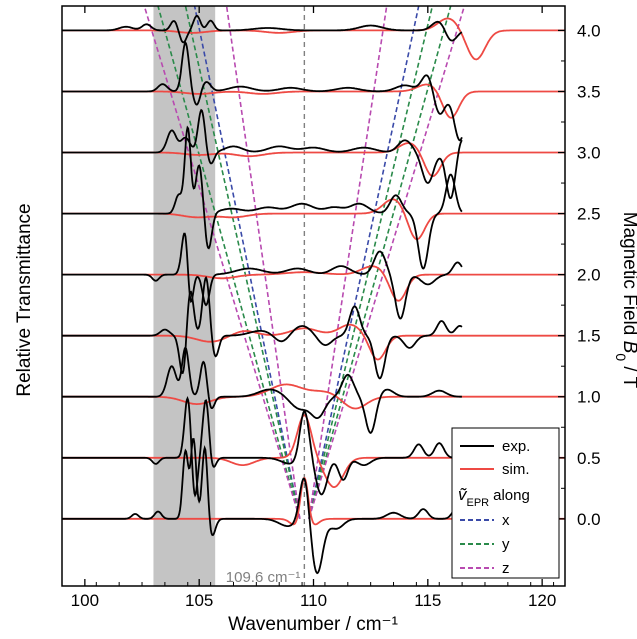 Image resolution: width=637 pixels, height=639 pixels. I want to click on legend: exp. sim. ṽEPR along xyz, so click(505, 503).